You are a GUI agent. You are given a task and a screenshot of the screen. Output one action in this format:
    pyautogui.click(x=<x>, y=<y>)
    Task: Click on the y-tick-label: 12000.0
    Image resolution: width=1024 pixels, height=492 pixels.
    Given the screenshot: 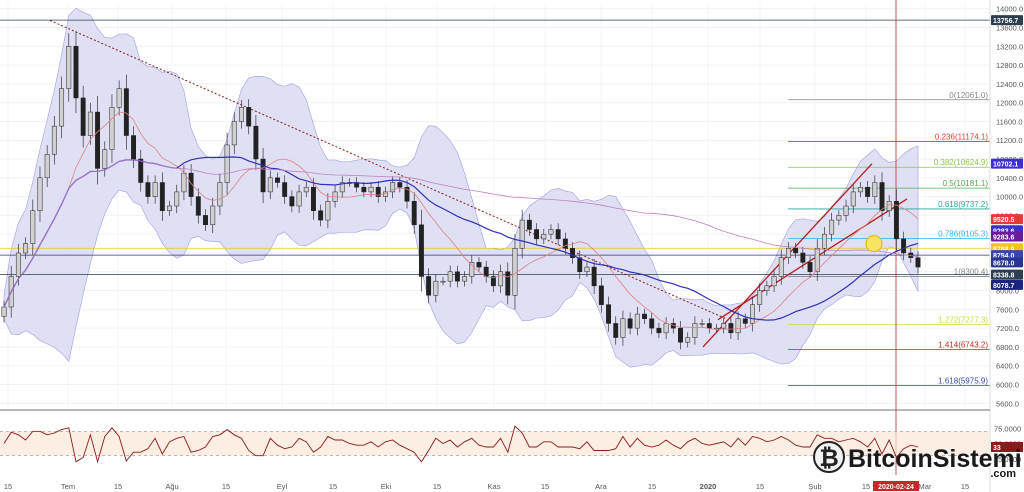 What is the action you would take?
    pyautogui.click(x=1009, y=103)
    